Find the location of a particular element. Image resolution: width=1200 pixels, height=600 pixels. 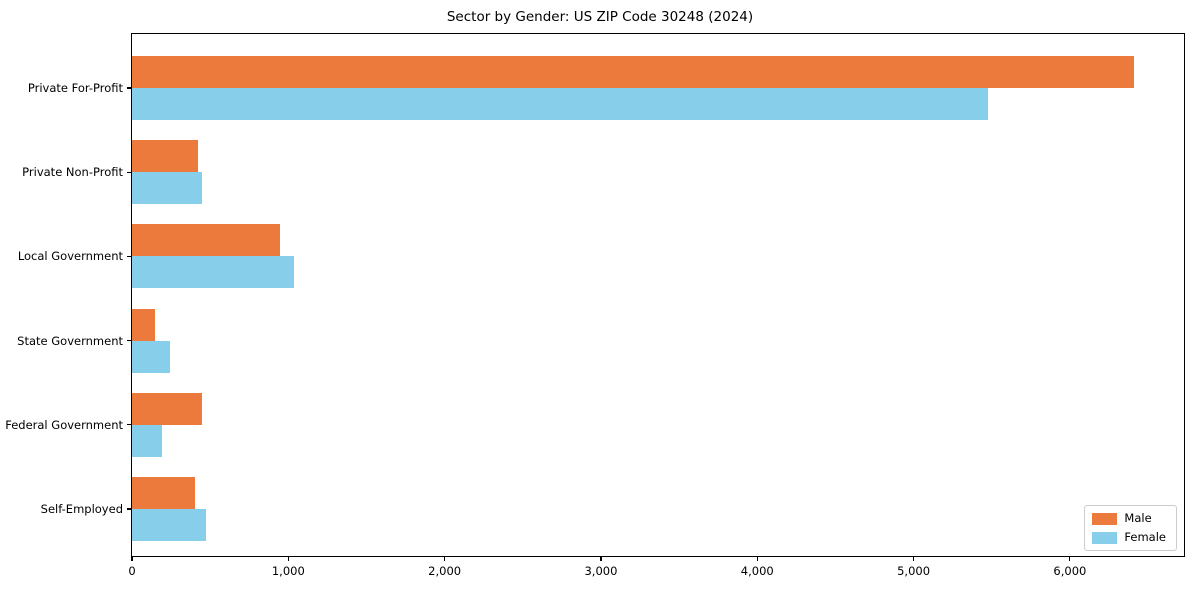

x-tick-label: 4,000 is located at coordinates (757, 571).